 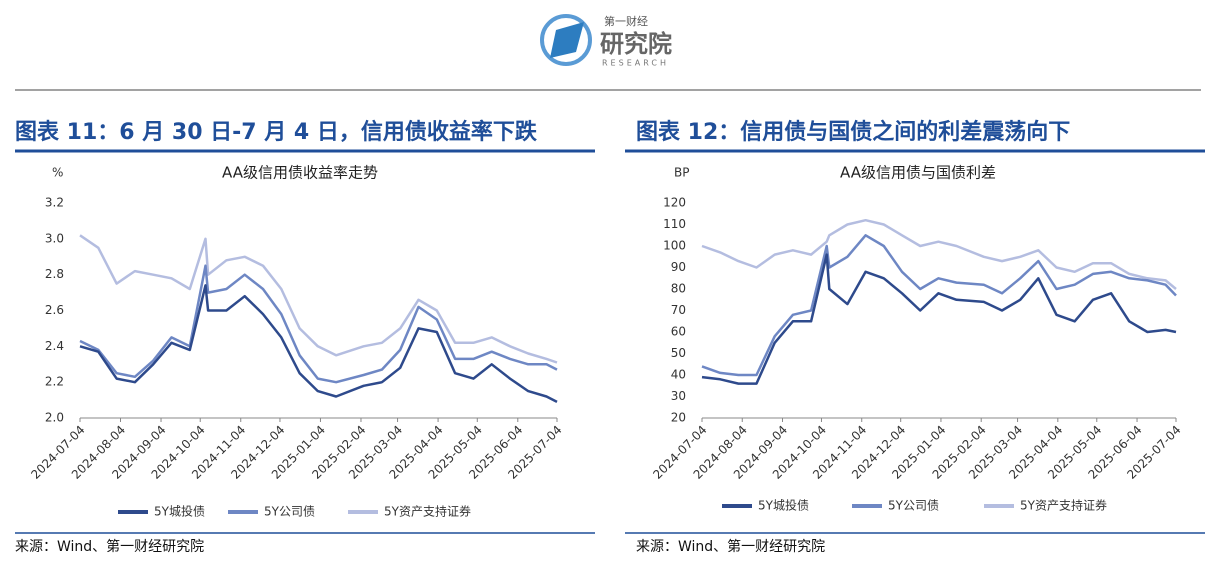 What do you see at coordinates (276, 132) in the screenshot?
I see `caption: 图表 11：6 月 30 日-7 月 4 日，信用债收益率下跌` at bounding box center [276, 132].